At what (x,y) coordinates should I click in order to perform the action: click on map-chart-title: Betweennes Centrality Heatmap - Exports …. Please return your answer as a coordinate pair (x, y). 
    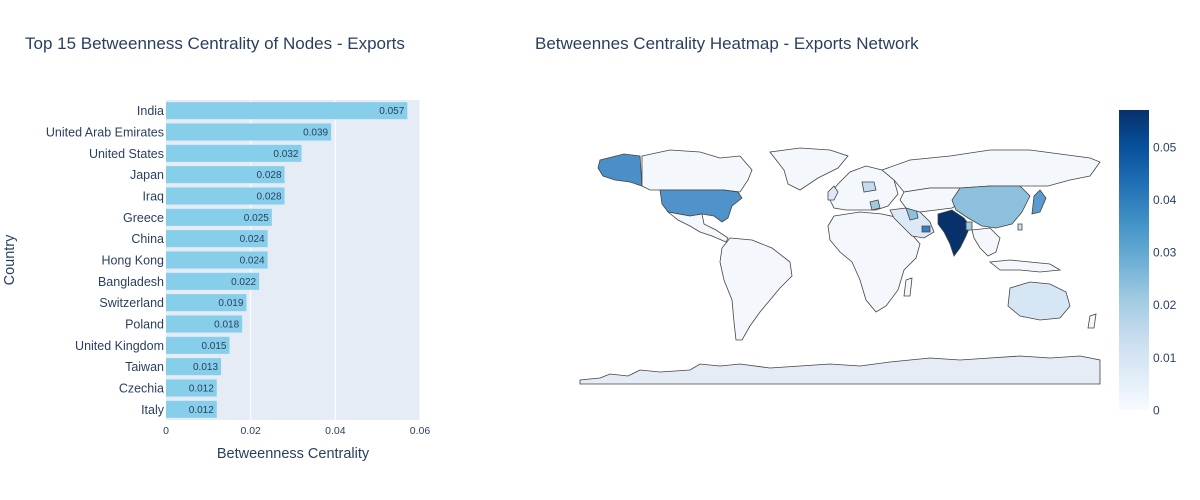
    Looking at the image, I should click on (727, 43).